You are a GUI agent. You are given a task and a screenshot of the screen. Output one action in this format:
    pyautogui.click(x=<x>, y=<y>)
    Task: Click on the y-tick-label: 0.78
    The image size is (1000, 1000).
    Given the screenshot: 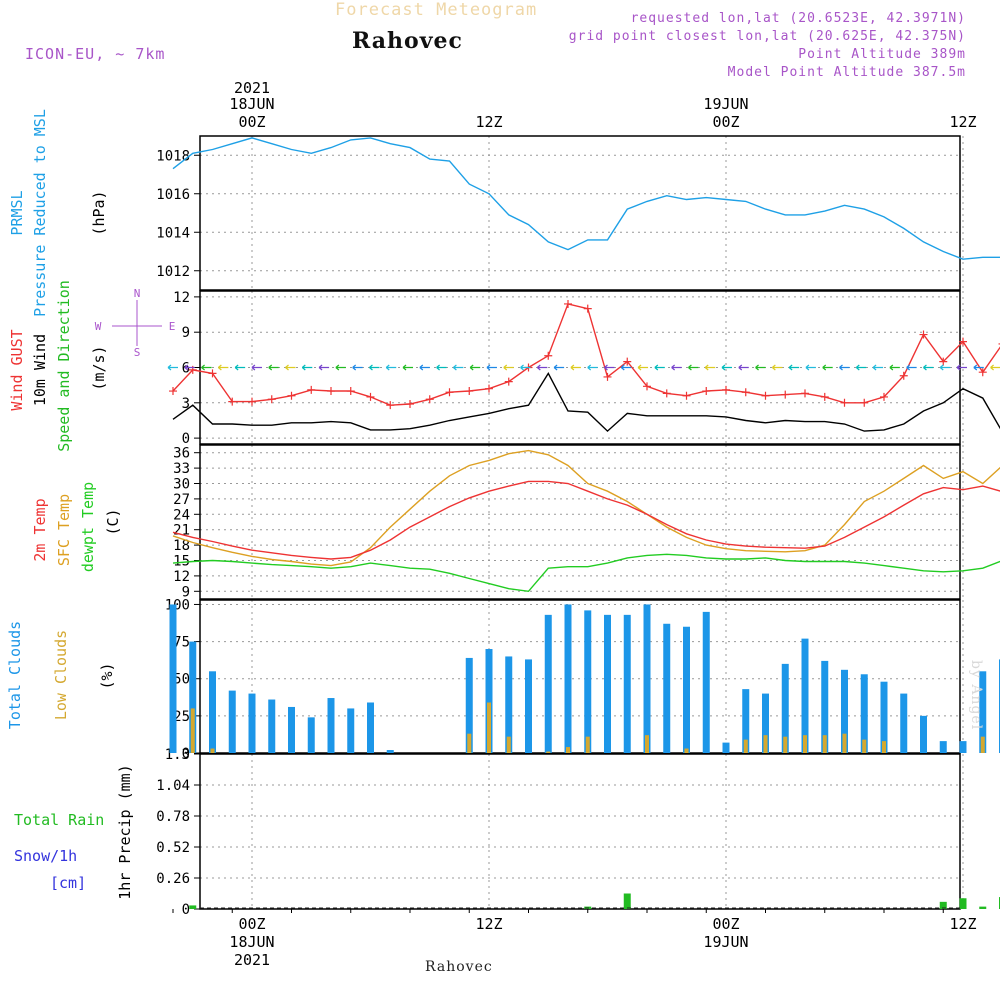 What is the action you would take?
    pyautogui.click(x=173, y=817)
    